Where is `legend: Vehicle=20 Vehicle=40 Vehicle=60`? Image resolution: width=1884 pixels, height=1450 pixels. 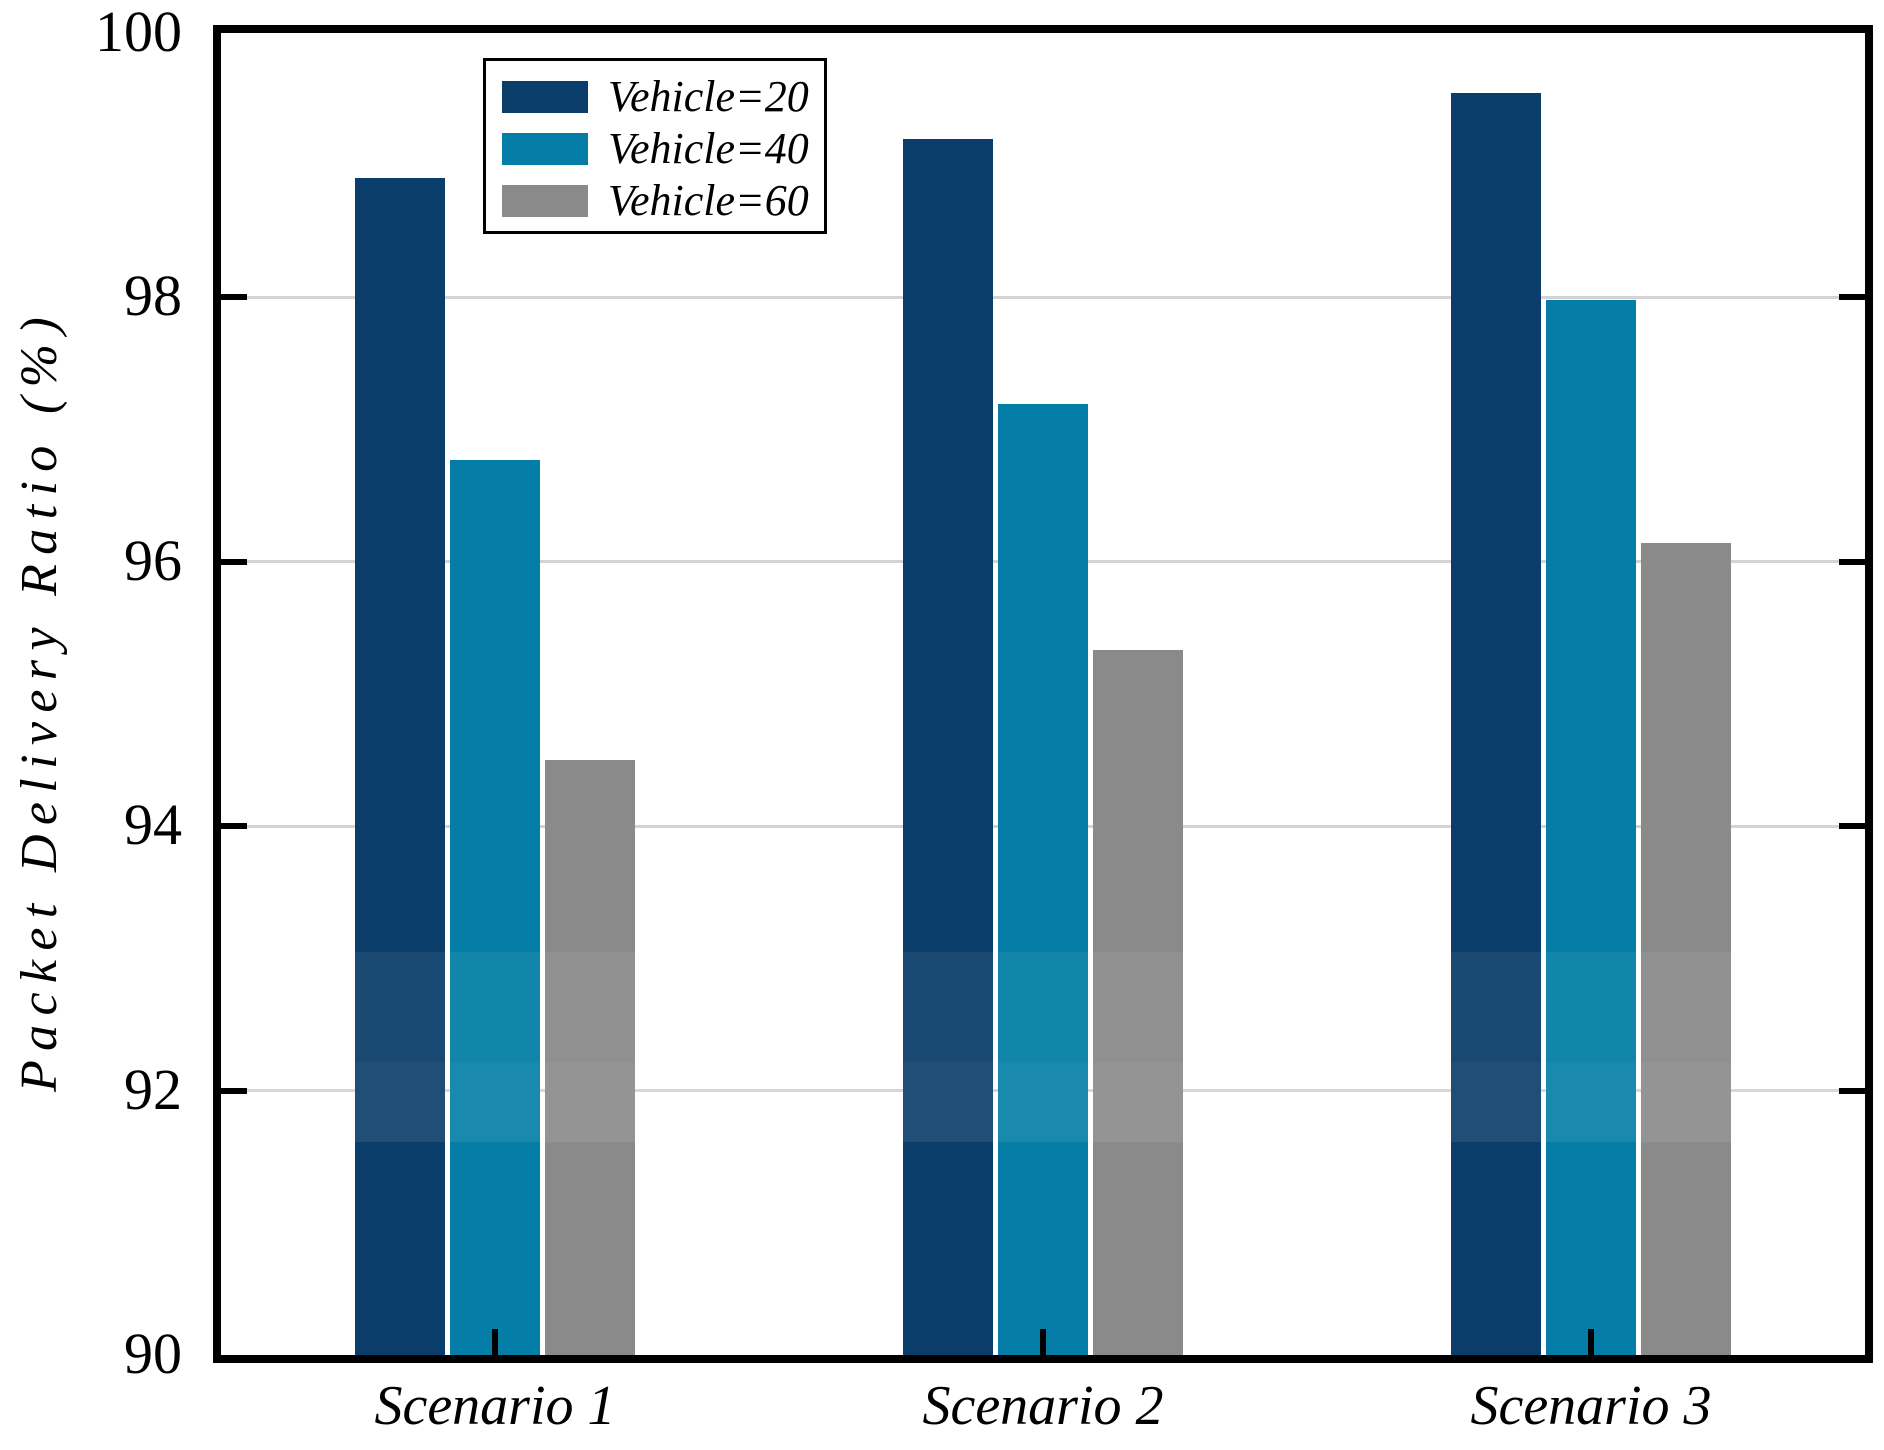 legend: Vehicle=20 Vehicle=40 Vehicle=60 is located at coordinates (655, 146).